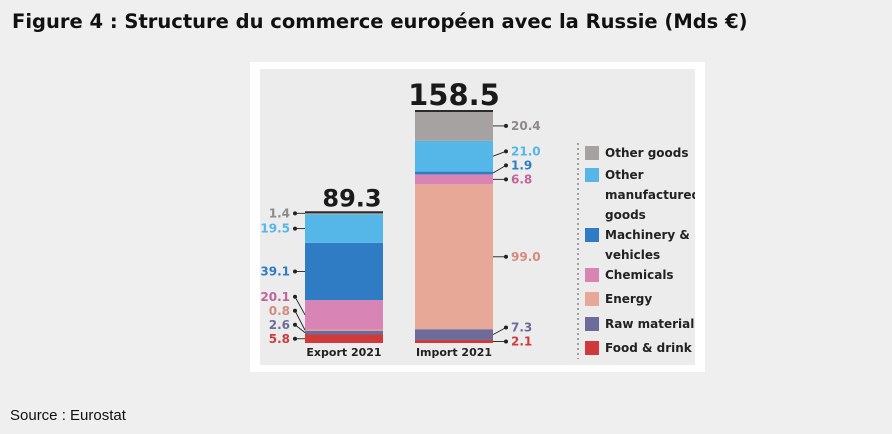  What do you see at coordinates (650, 195) in the screenshot?
I see `legend-label: manufactured` at bounding box center [650, 195].